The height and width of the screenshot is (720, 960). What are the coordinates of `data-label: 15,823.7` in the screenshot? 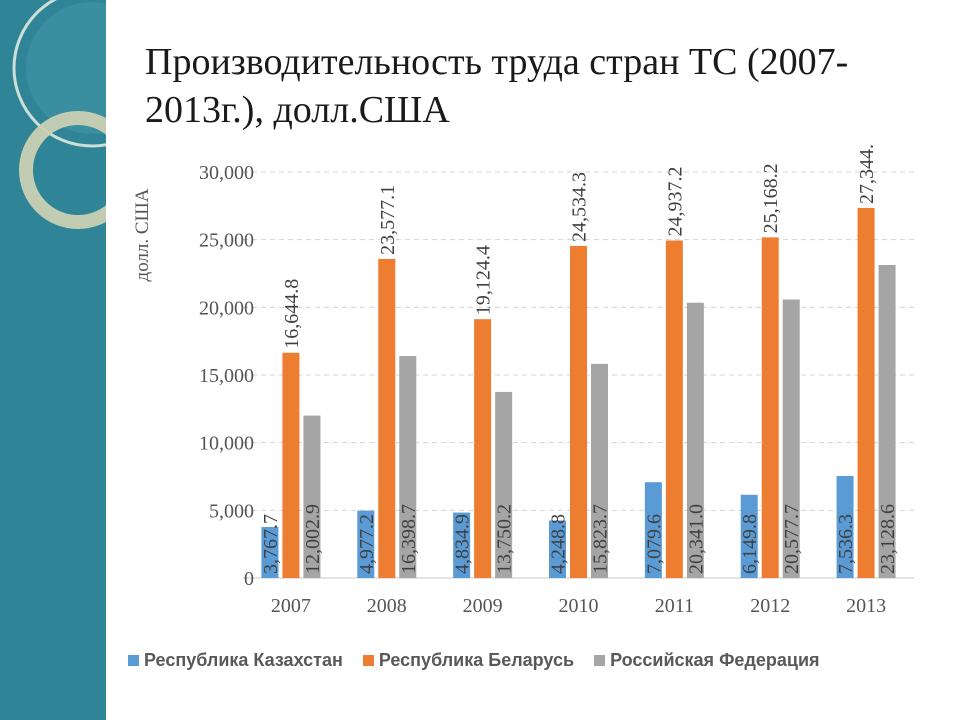 It's located at (601, 539).